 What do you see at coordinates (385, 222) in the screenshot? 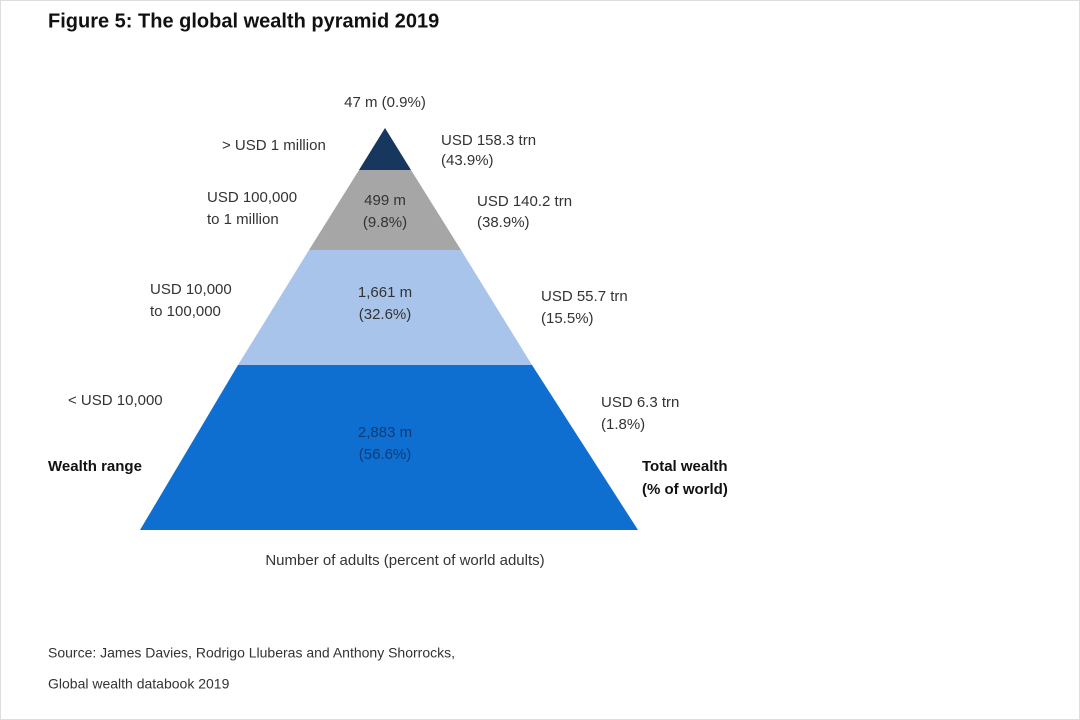
I see `adults-label: (9.8%)` at bounding box center [385, 222].